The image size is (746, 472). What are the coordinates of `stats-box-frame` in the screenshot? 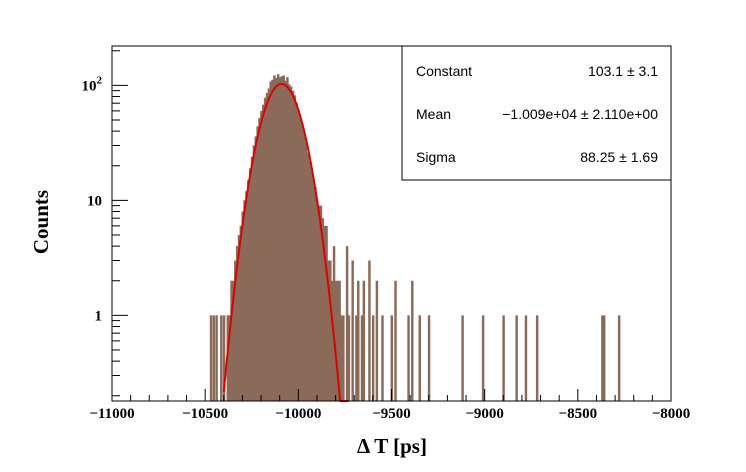 It's located at (536, 113).